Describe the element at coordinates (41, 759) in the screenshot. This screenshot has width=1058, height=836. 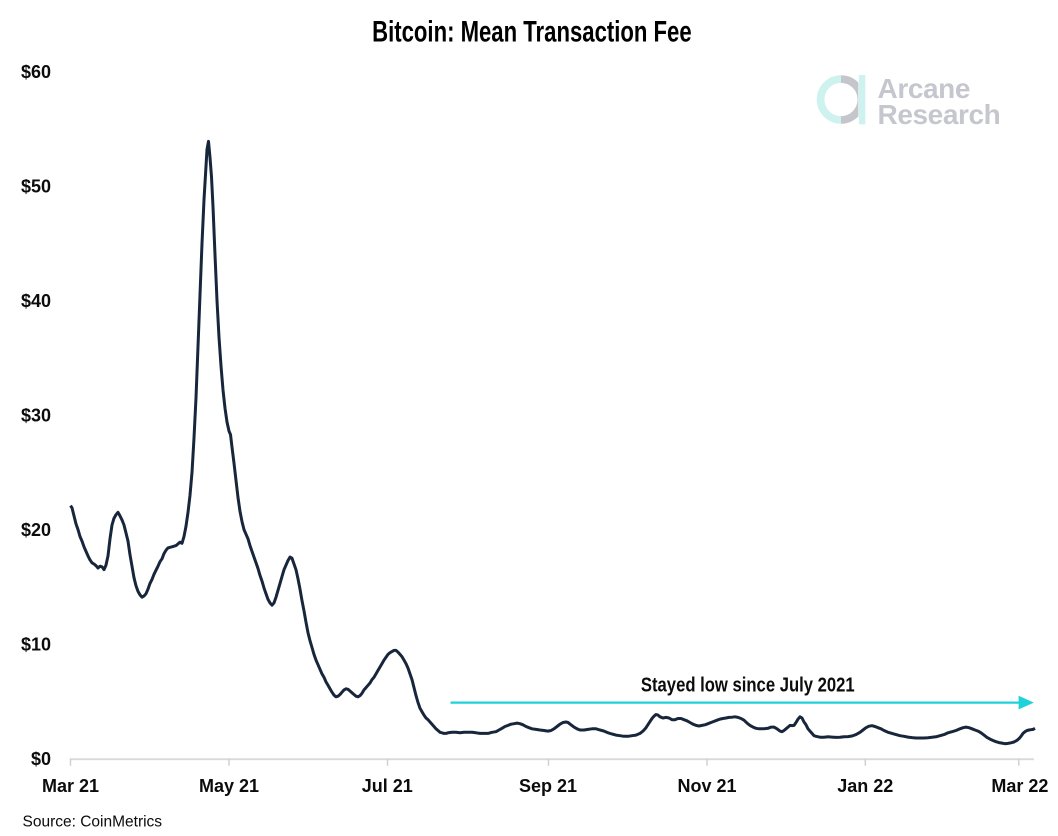
I see `svg-text: $0` at that location.